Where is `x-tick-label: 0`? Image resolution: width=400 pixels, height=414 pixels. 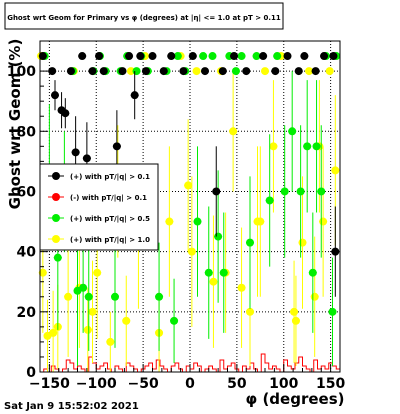 x-tick-label: 0 is located at coordinates (190, 384).